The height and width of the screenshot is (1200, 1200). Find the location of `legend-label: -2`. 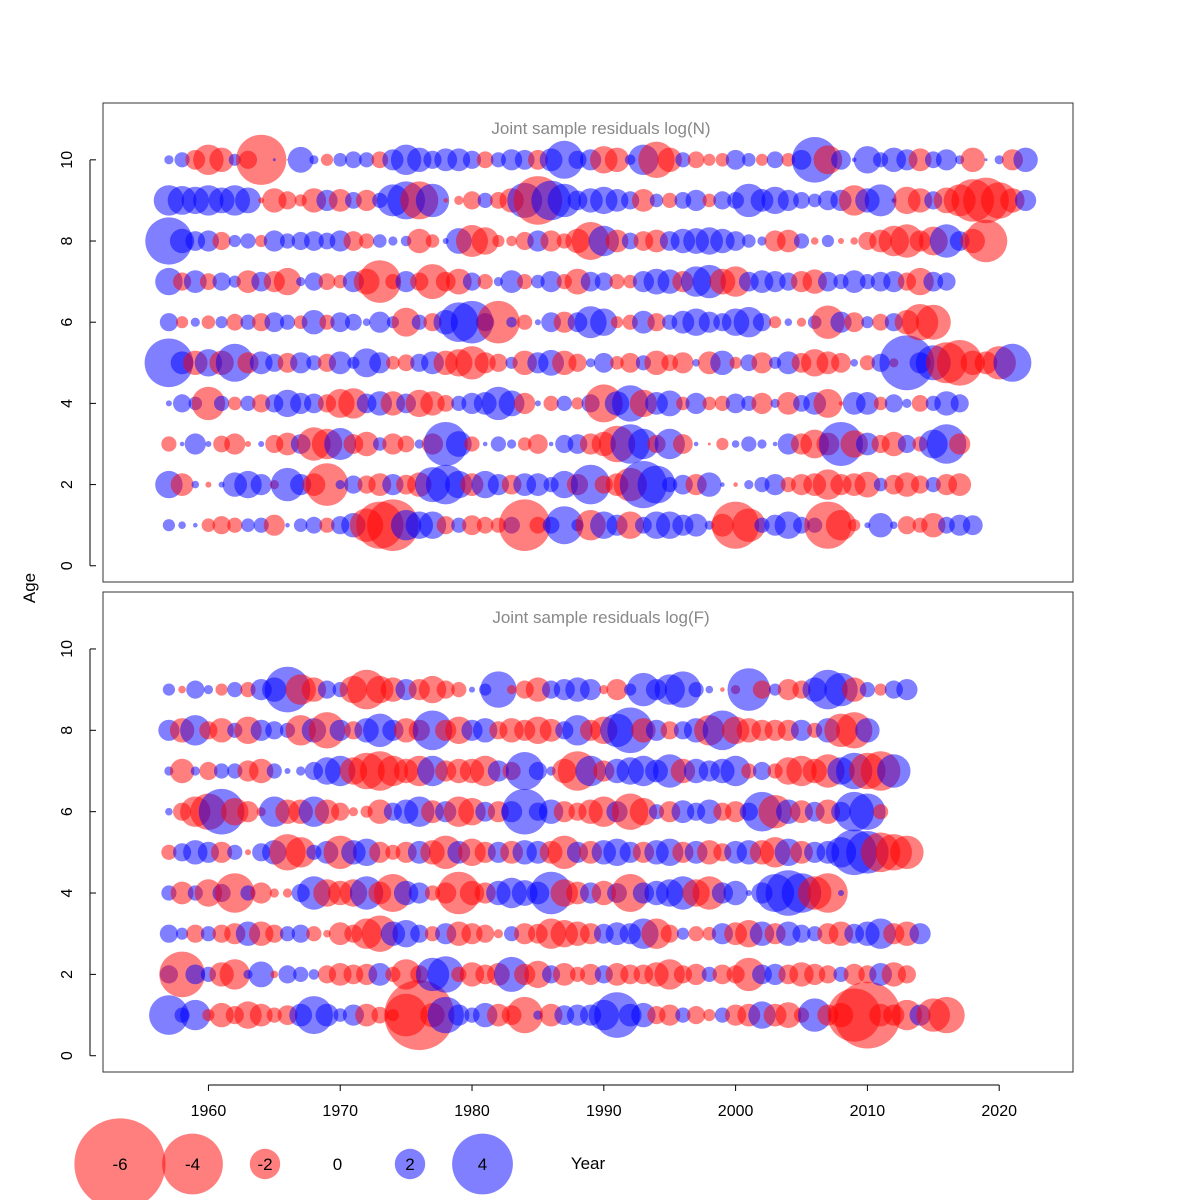

legend-label: -2 is located at coordinates (264, 1164).